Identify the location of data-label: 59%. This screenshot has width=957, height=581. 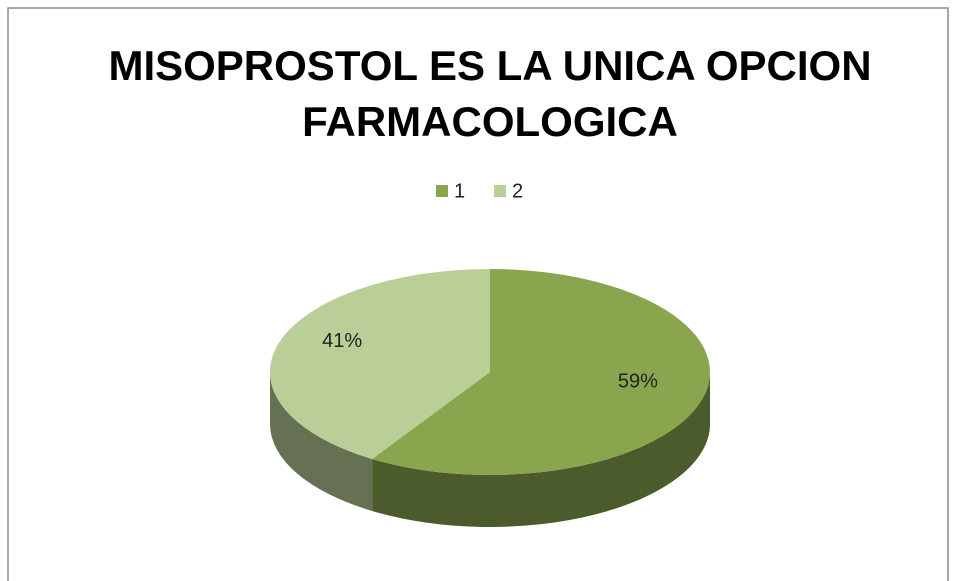
(638, 381).